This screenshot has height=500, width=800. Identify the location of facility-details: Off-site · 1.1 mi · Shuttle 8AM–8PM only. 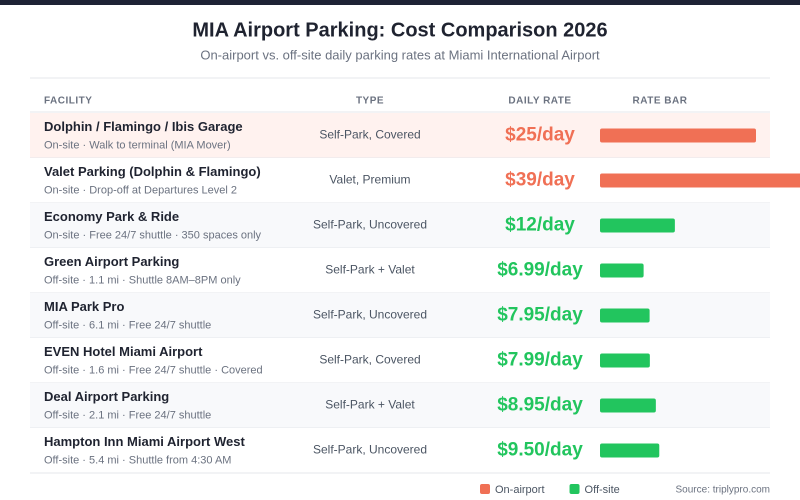
(142, 280).